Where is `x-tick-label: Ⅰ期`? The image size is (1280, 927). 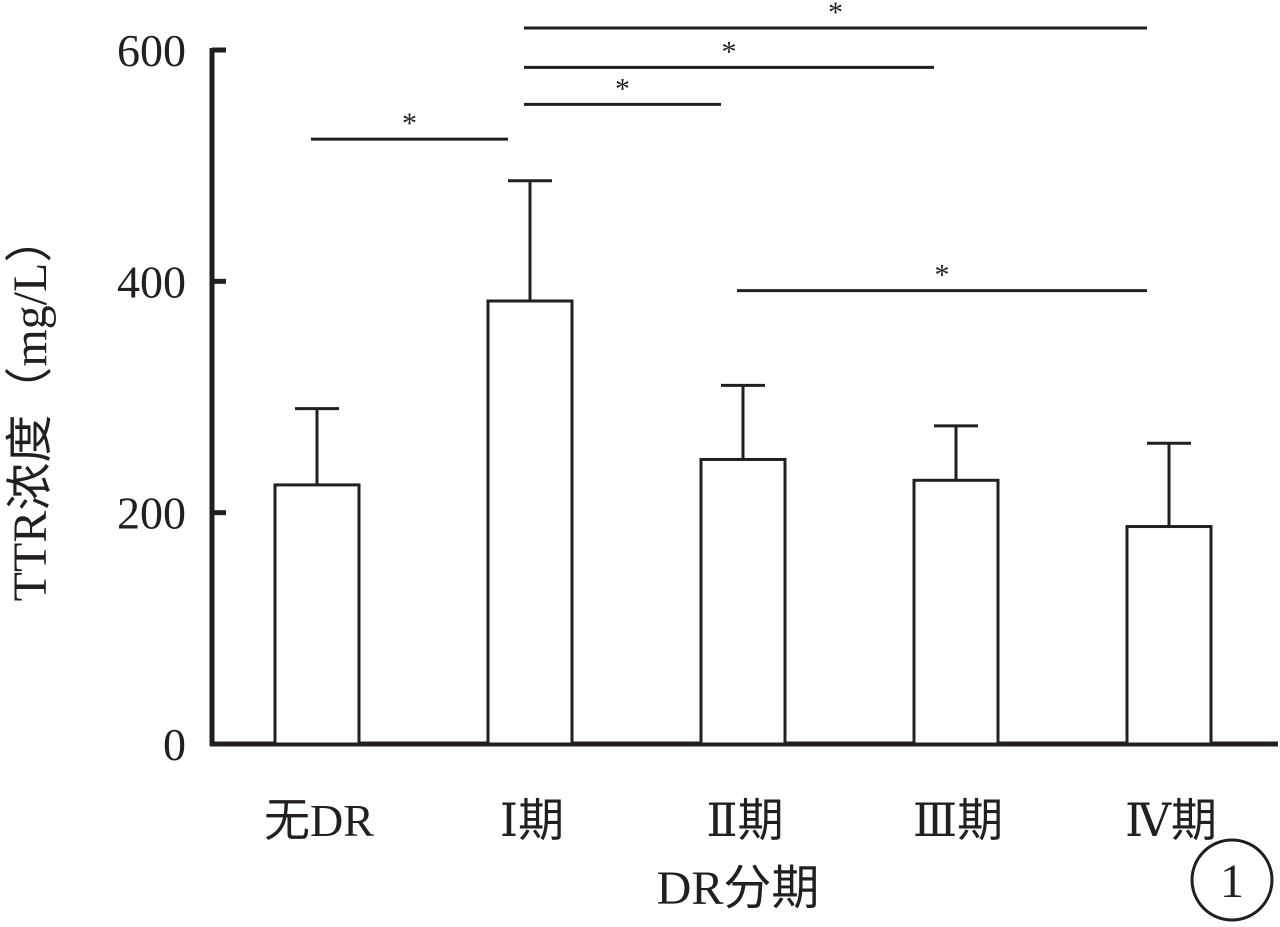
x-tick-label: Ⅰ期 is located at coordinates (532, 820).